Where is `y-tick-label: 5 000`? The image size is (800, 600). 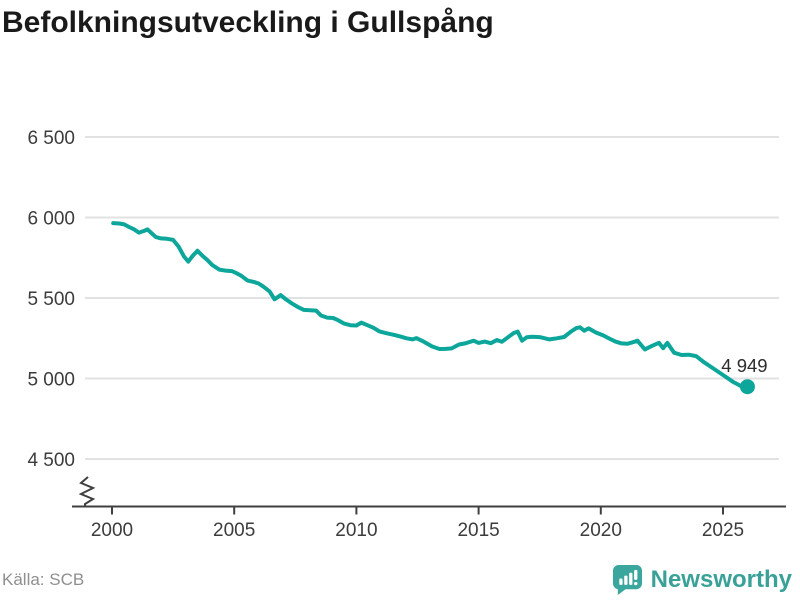 y-tick-label: 5 000 is located at coordinates (51, 380).